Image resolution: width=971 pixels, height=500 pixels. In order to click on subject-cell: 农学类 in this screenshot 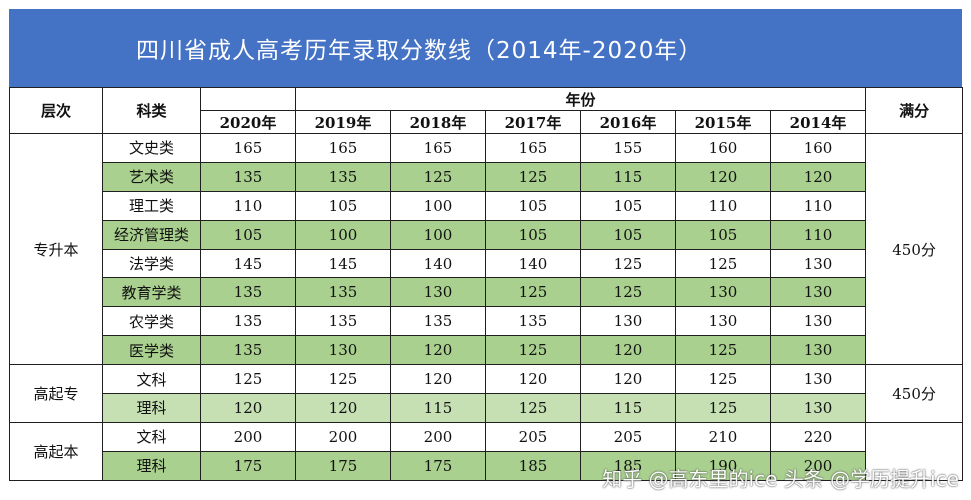, I will do `click(151, 321)`.